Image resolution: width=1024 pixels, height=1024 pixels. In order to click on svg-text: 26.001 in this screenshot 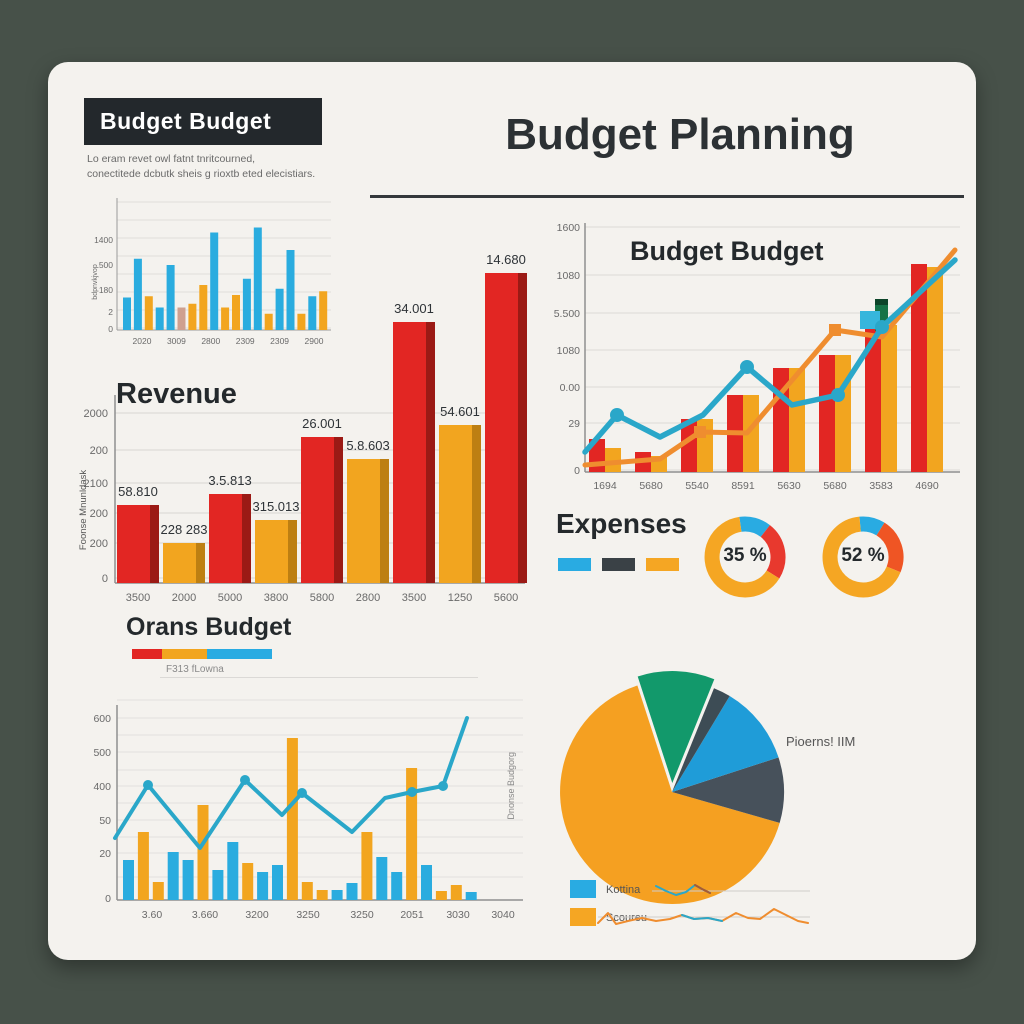, I will do `click(322, 423)`.